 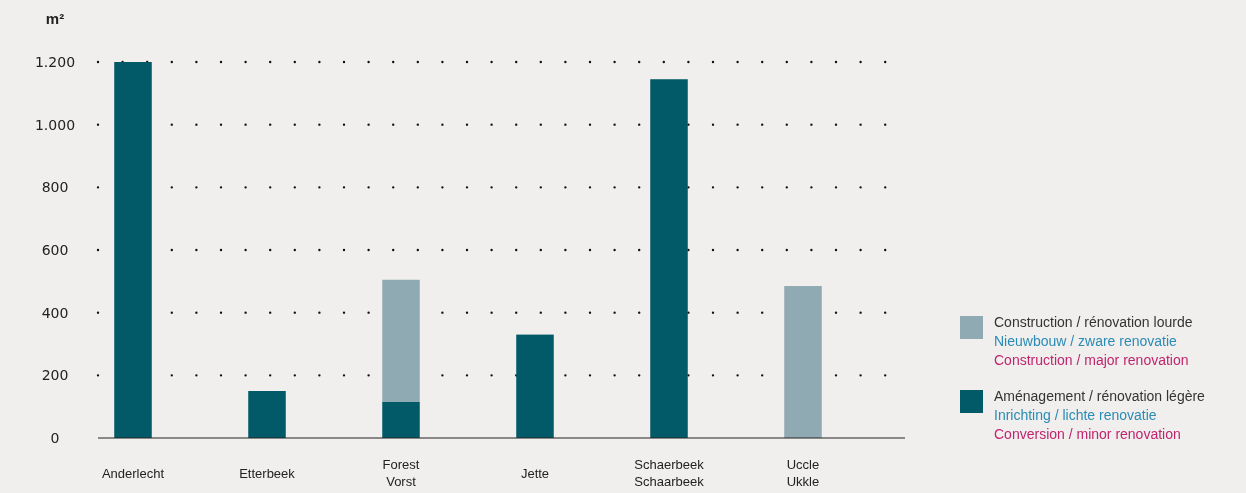 I want to click on legend-label: Aménagement / rénovation légère Inrichting / lichte renovatie Conversion / minor renovation, so click(x=1100, y=415).